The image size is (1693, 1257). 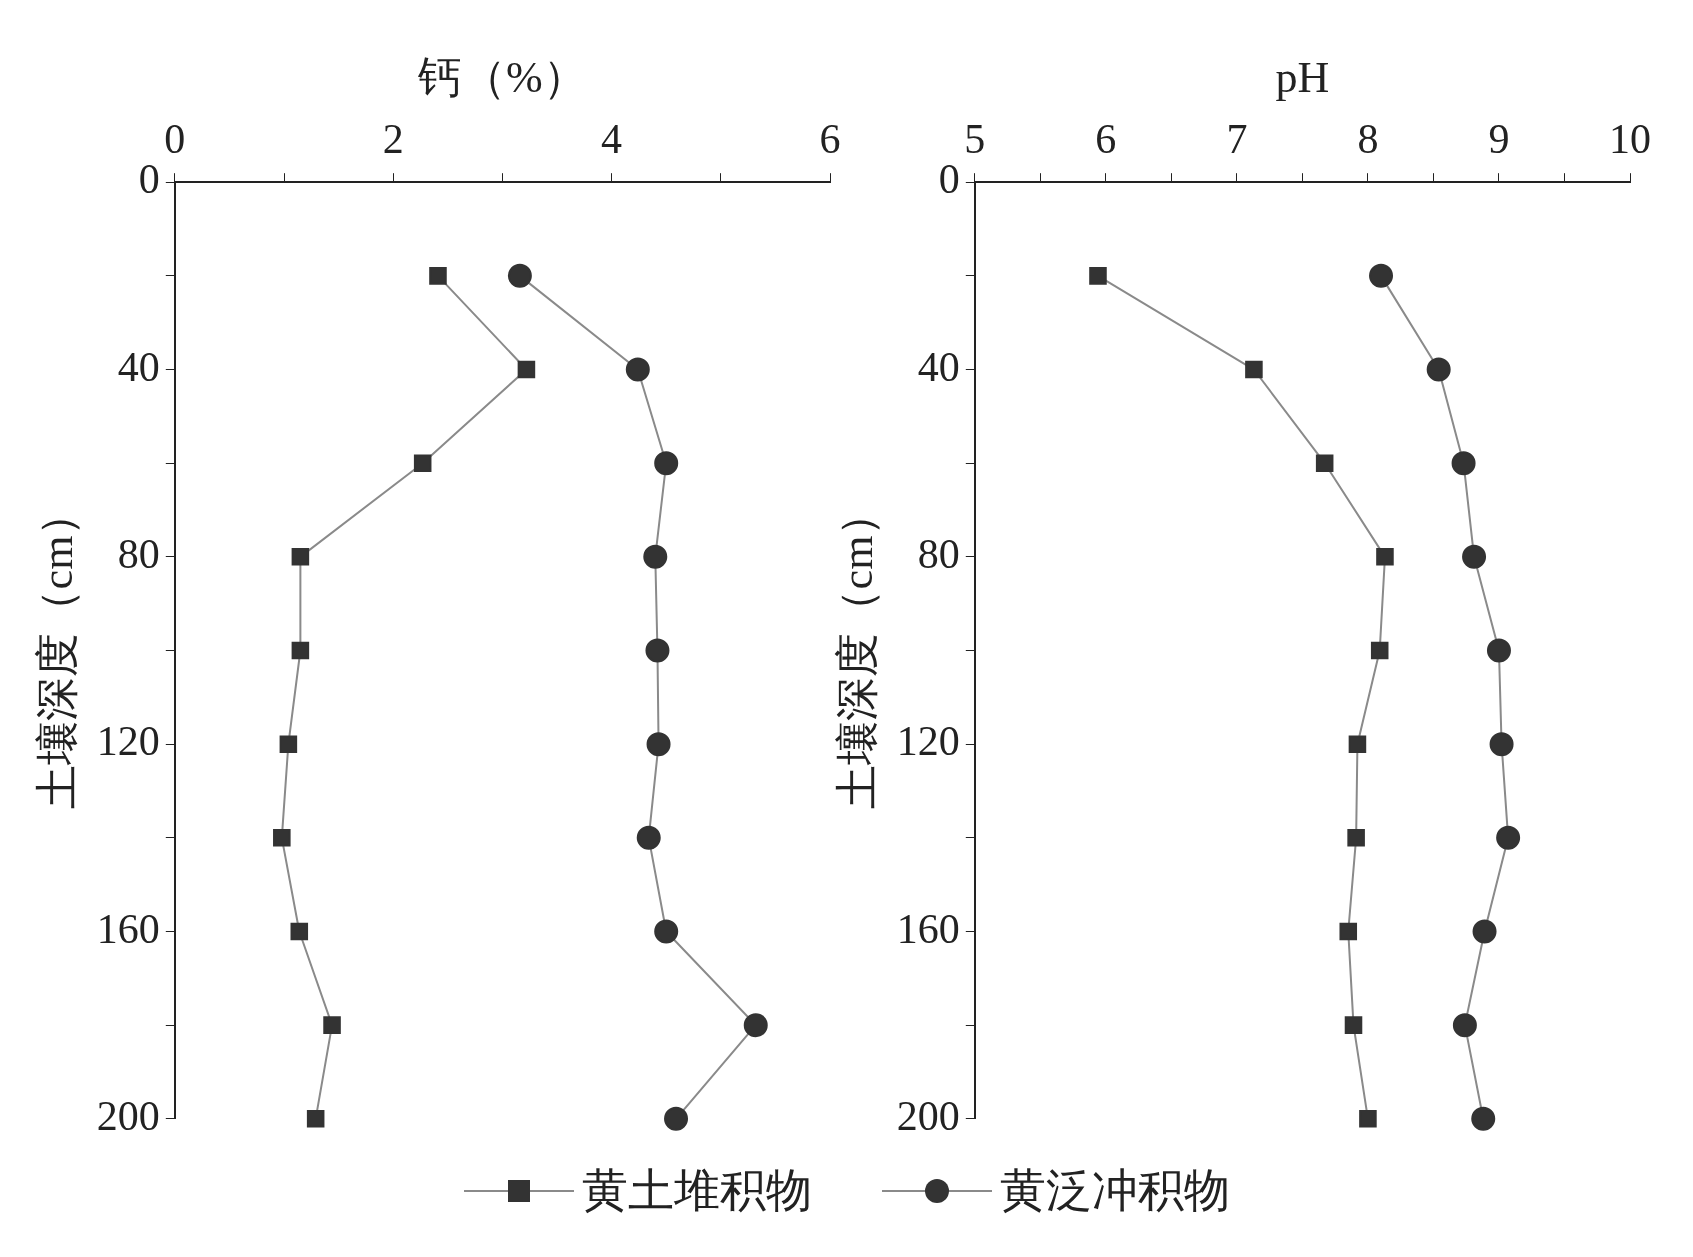 I want to click on x-tick-label: 4, so click(x=612, y=139).